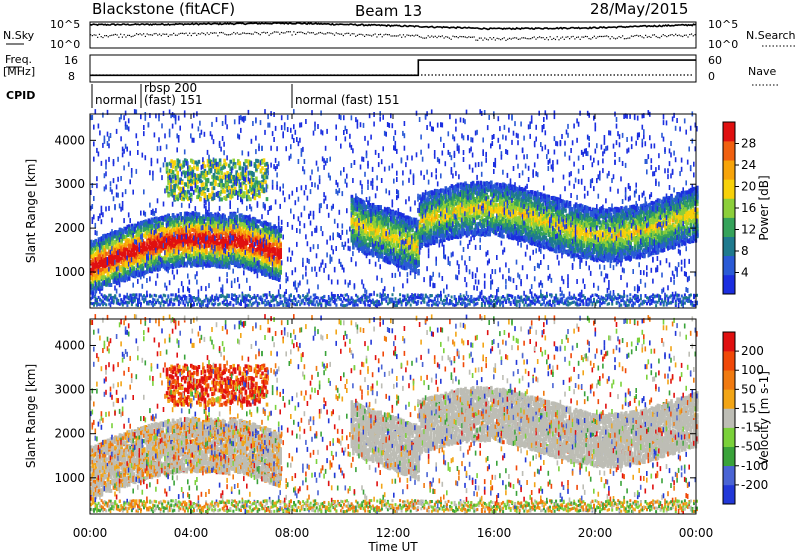  Describe the element at coordinates (65, 24) in the screenshot. I see `noise-left-tick-high: 10^5` at that location.